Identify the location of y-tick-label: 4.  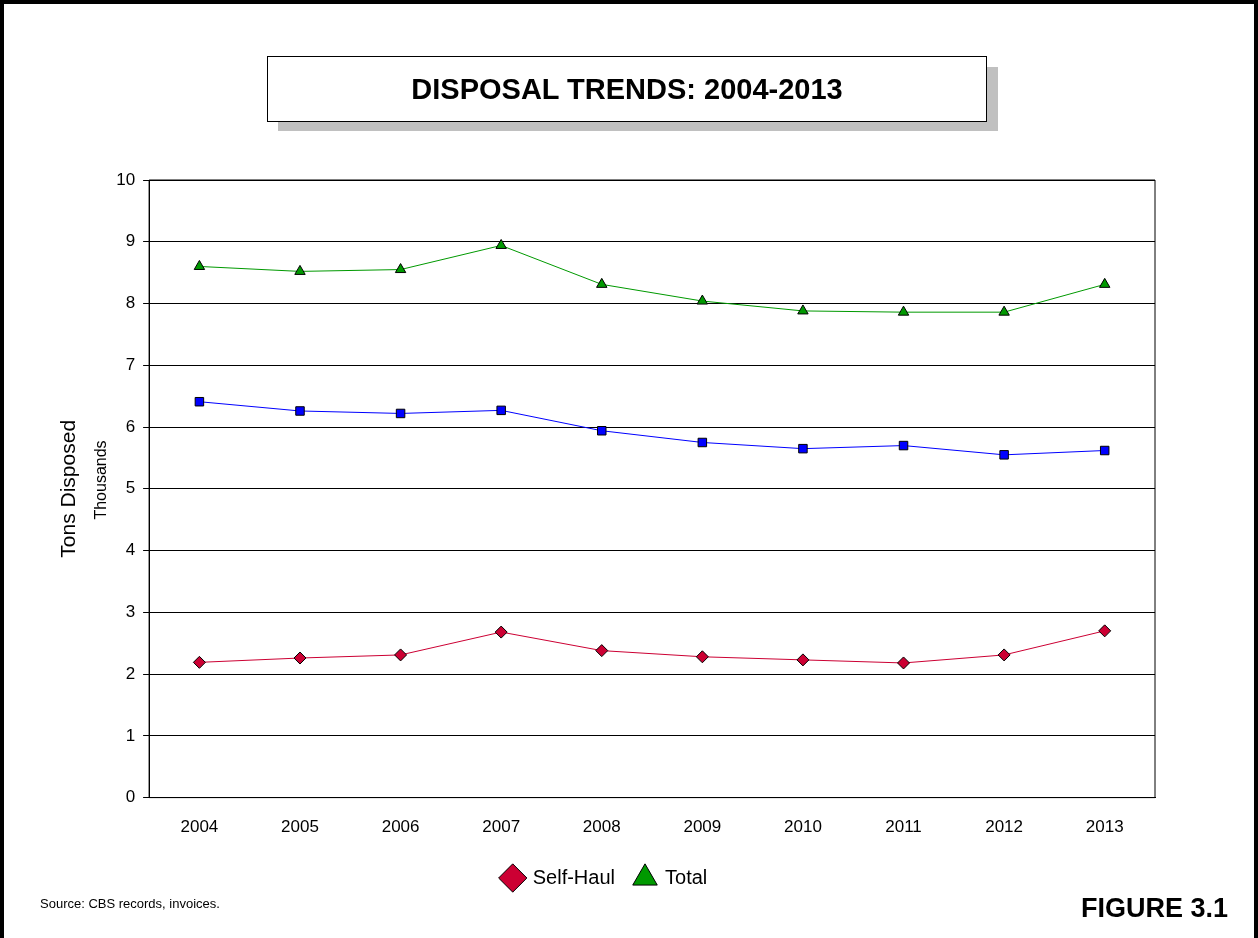
(130, 550).